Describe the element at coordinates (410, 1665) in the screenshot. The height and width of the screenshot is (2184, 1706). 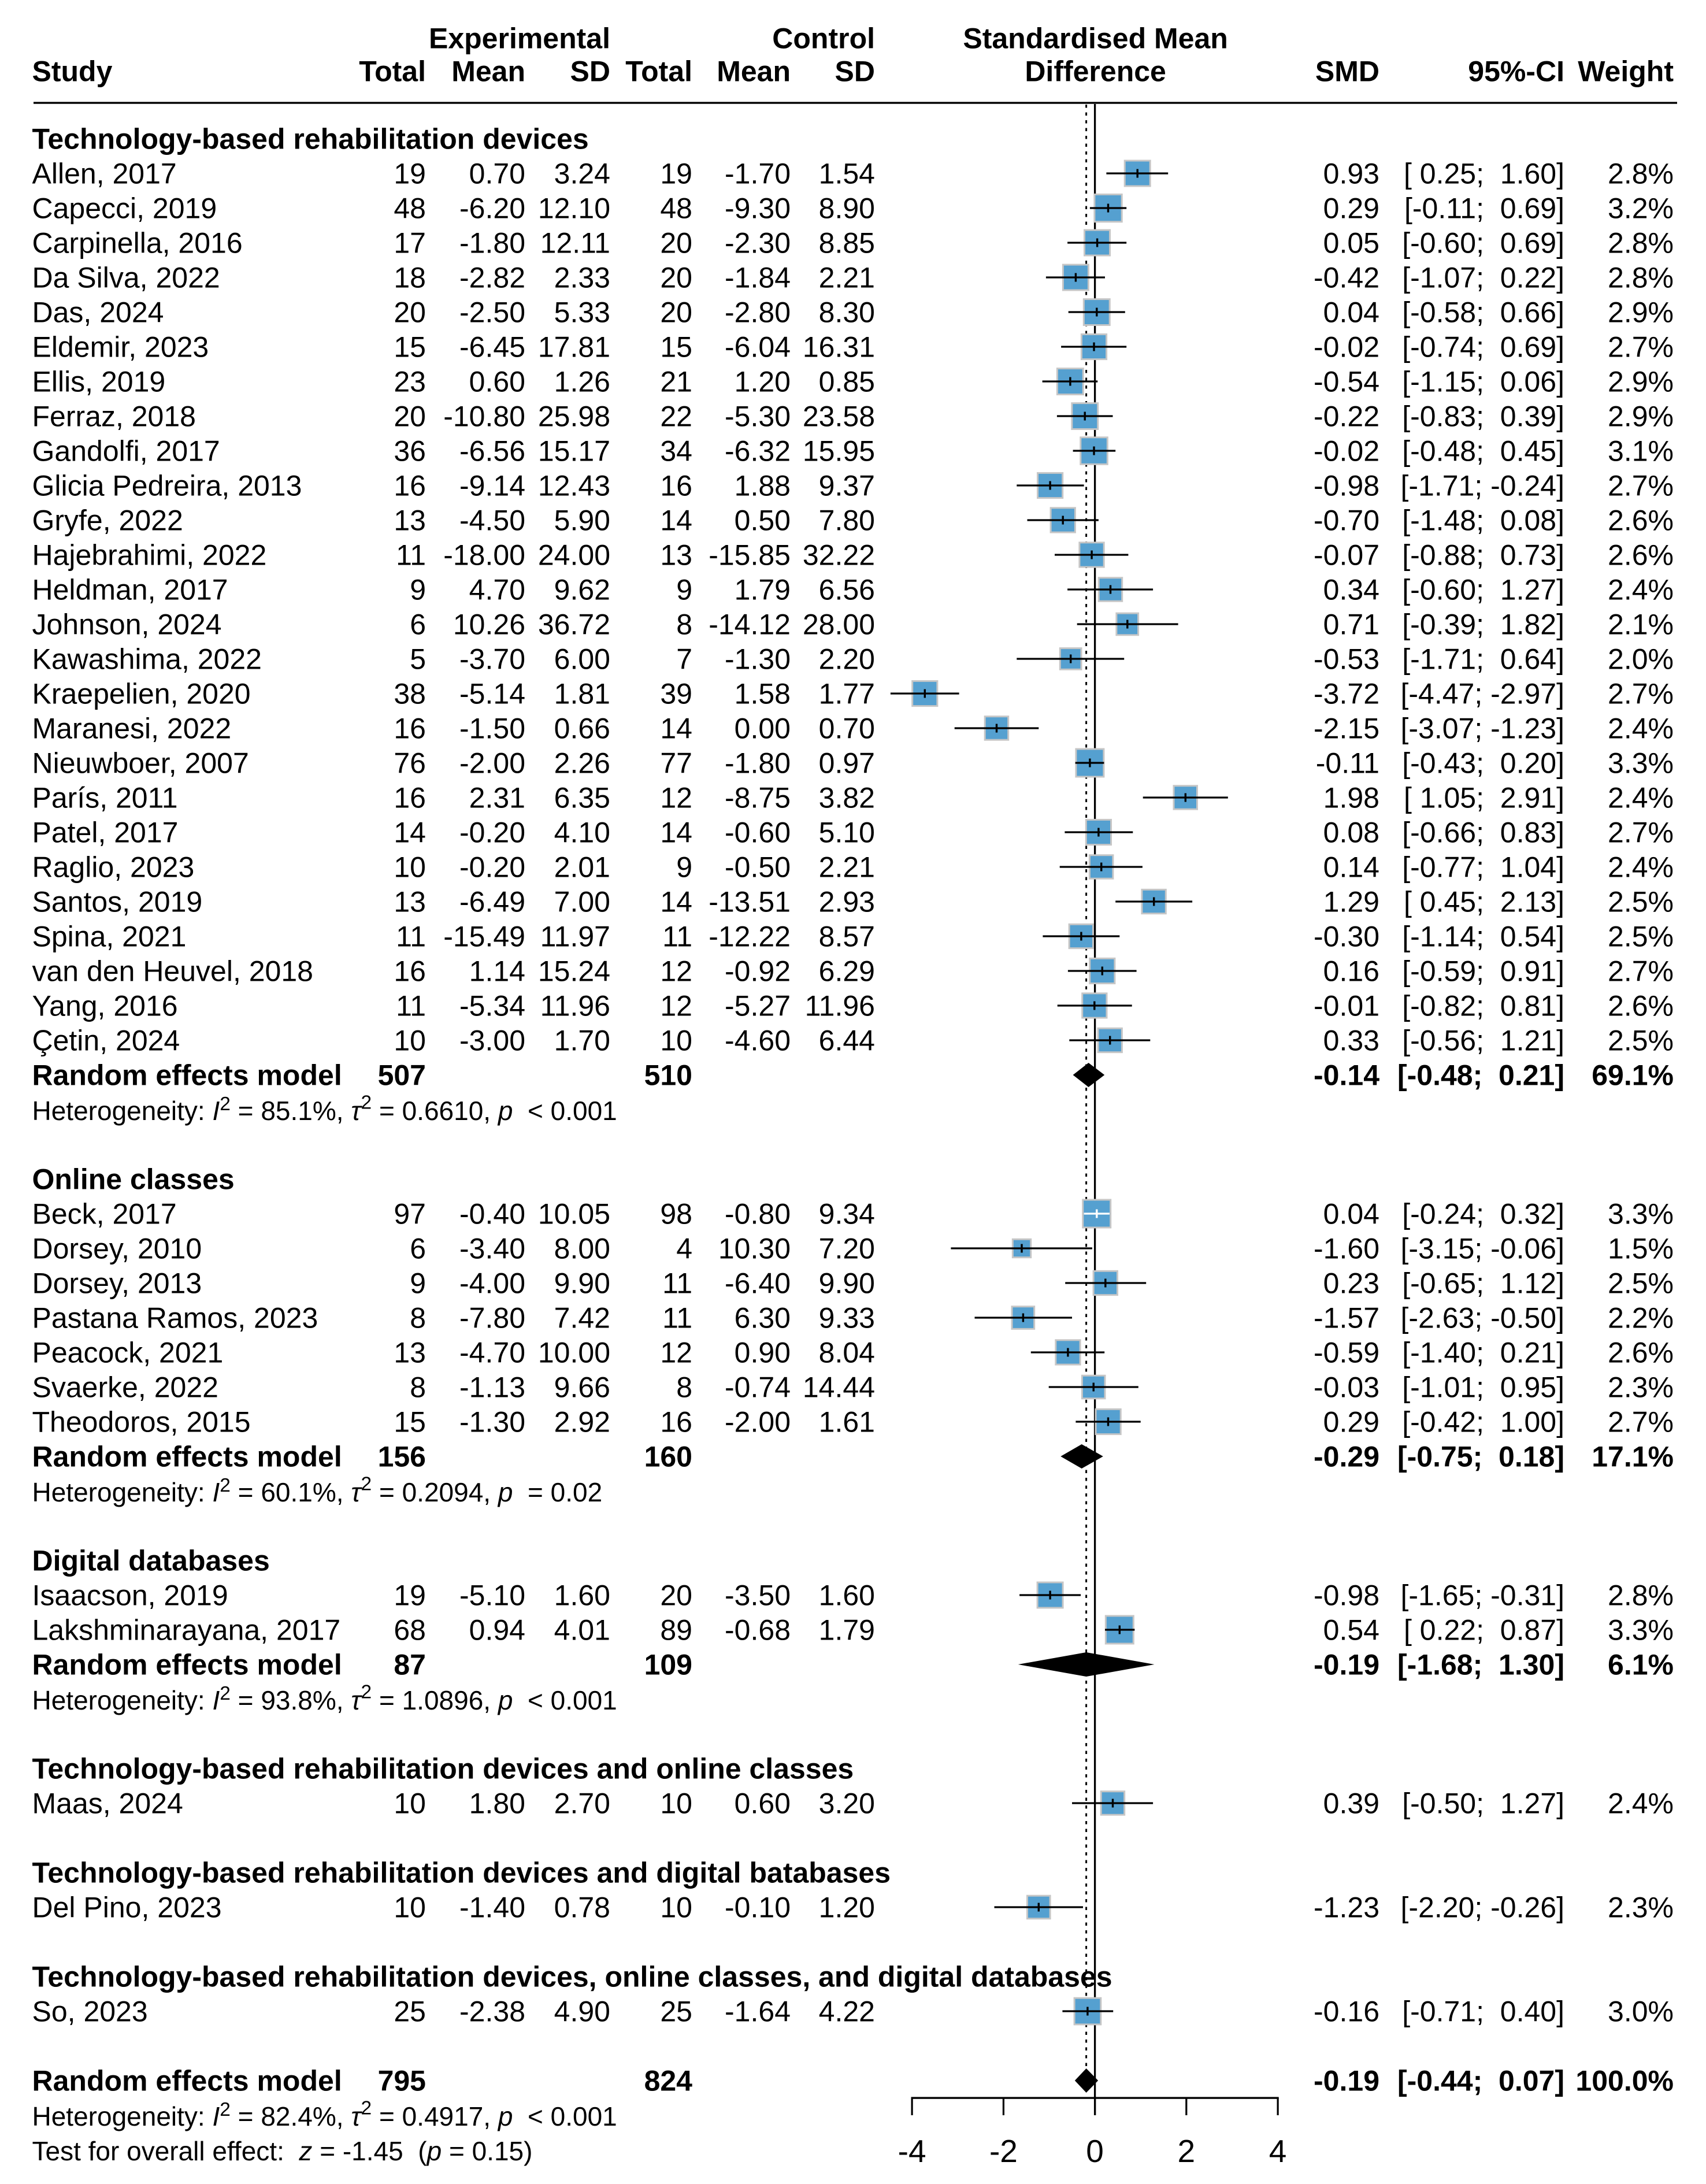
I see `svg-text: 87` at that location.